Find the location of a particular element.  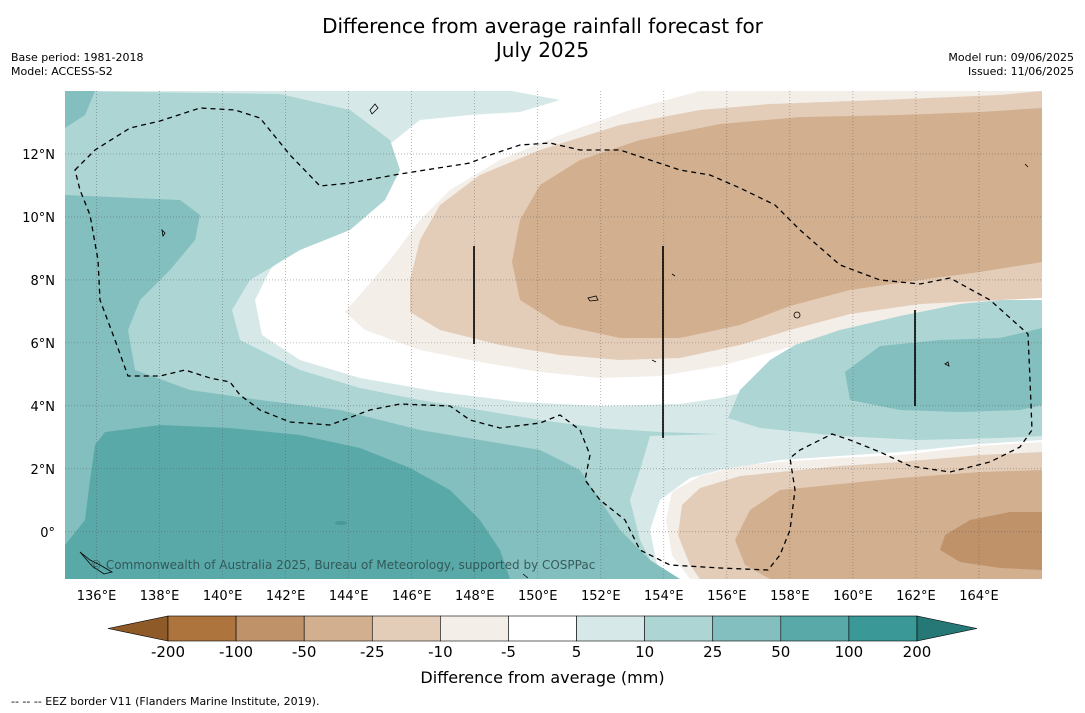

colorbar-label: -200 is located at coordinates (168, 652).